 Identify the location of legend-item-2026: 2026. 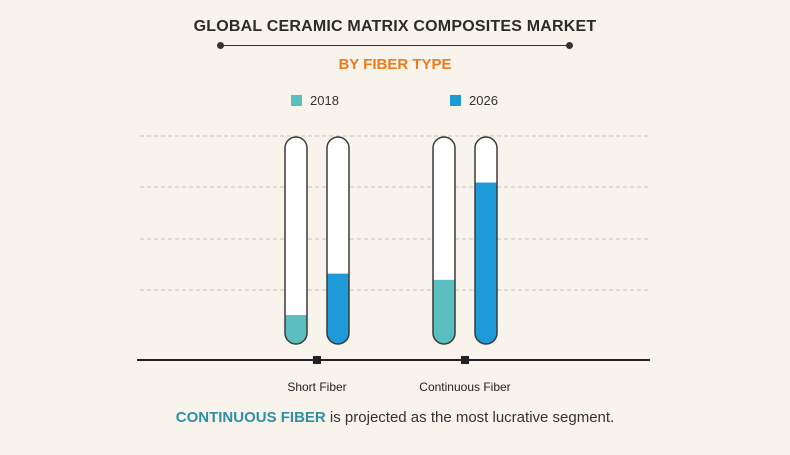
(474, 100).